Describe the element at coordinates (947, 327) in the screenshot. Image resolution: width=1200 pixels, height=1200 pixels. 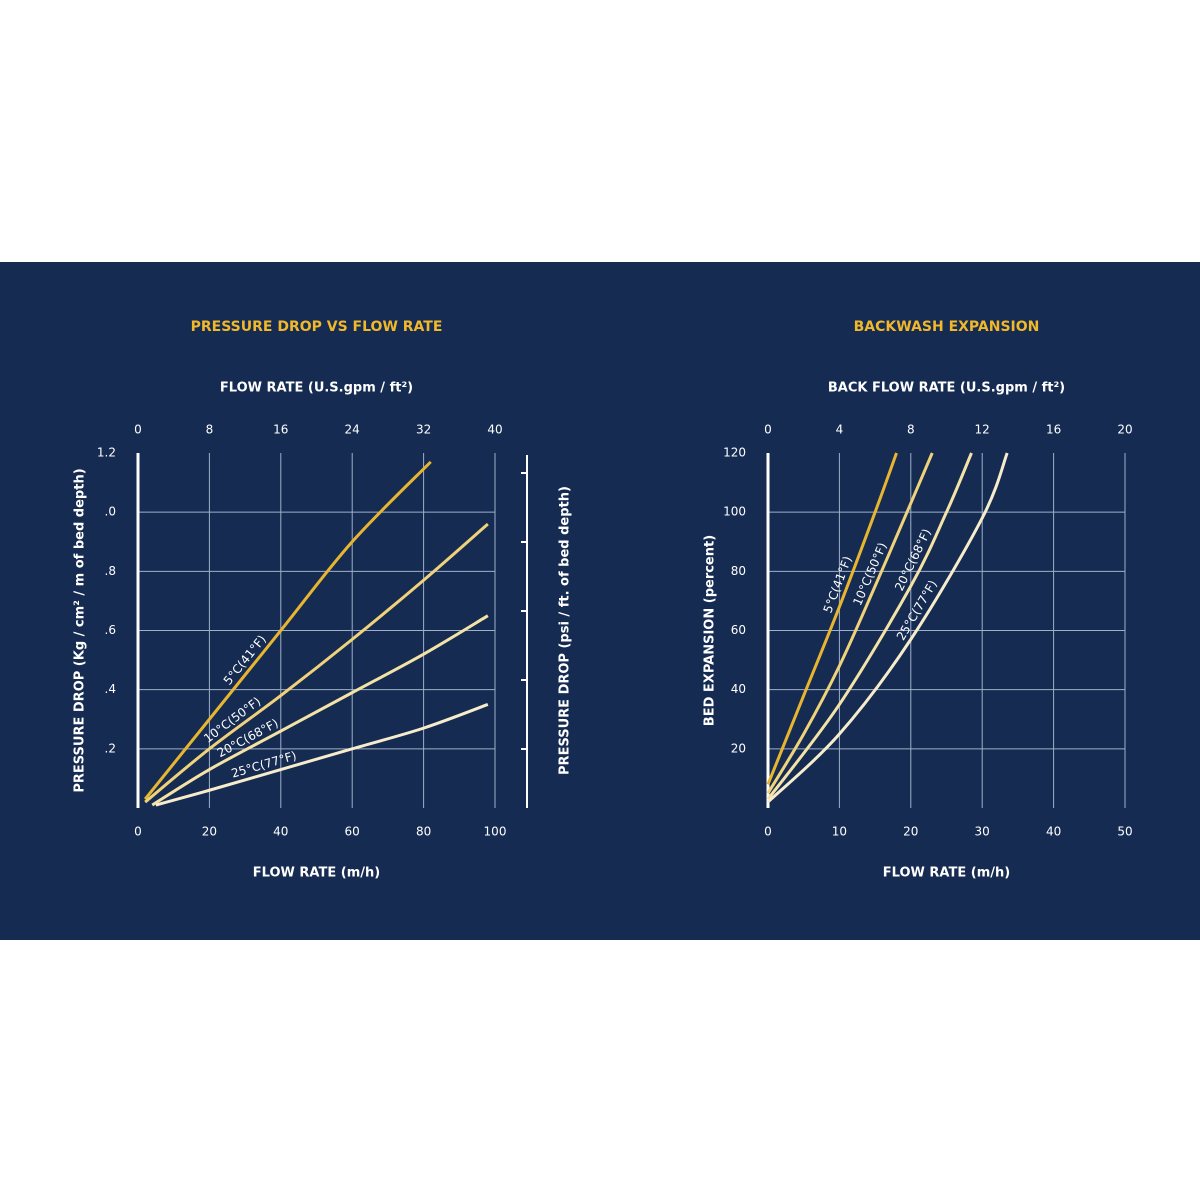
I see `chart-title: BACKWASH EXPANSION` at that location.